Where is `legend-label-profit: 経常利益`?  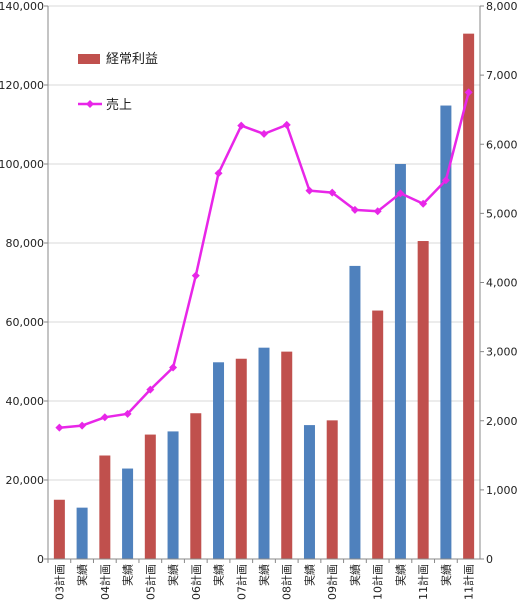 legend-label-profit: 経常利益 is located at coordinates (132, 59).